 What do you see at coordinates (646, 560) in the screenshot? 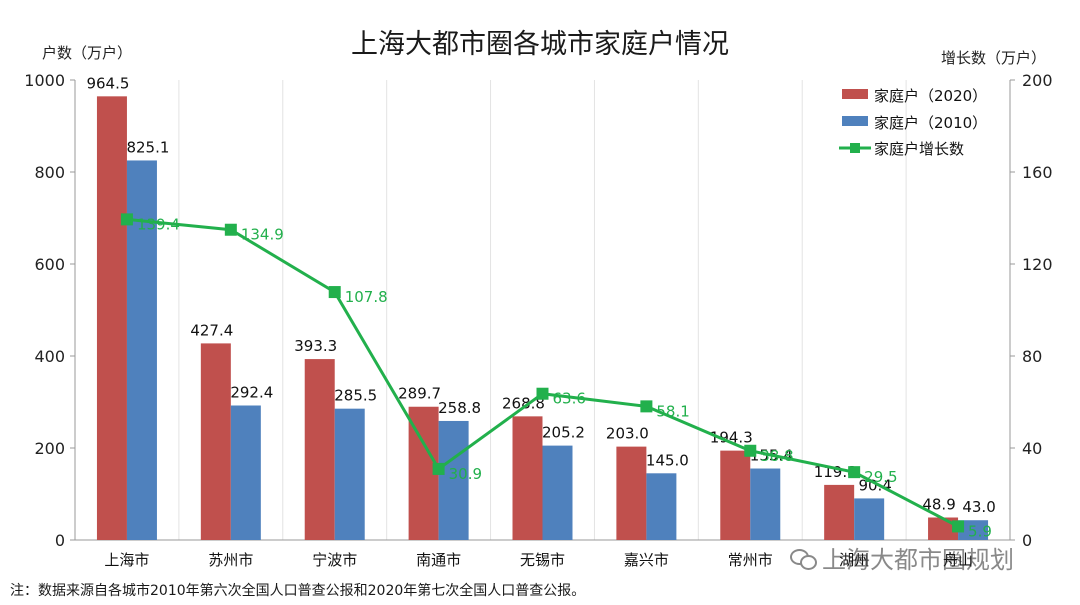
I see `x-tick-label: 嘉兴市` at bounding box center [646, 560].